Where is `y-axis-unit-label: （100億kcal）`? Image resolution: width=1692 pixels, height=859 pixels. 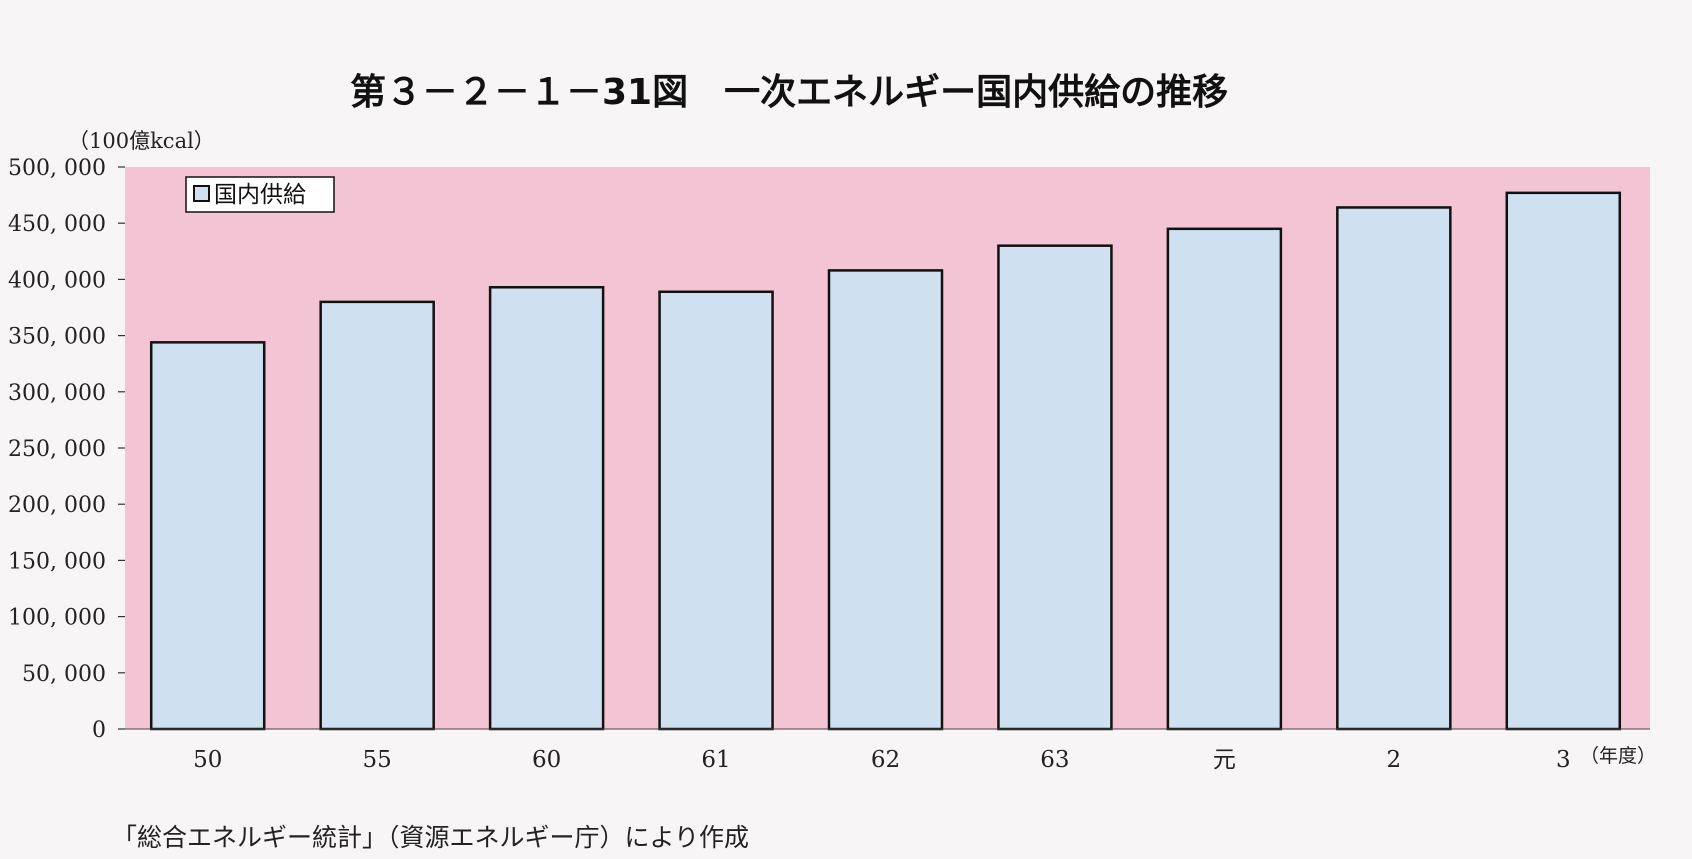 y-axis-unit-label: （100億kcal） is located at coordinates (141, 141).